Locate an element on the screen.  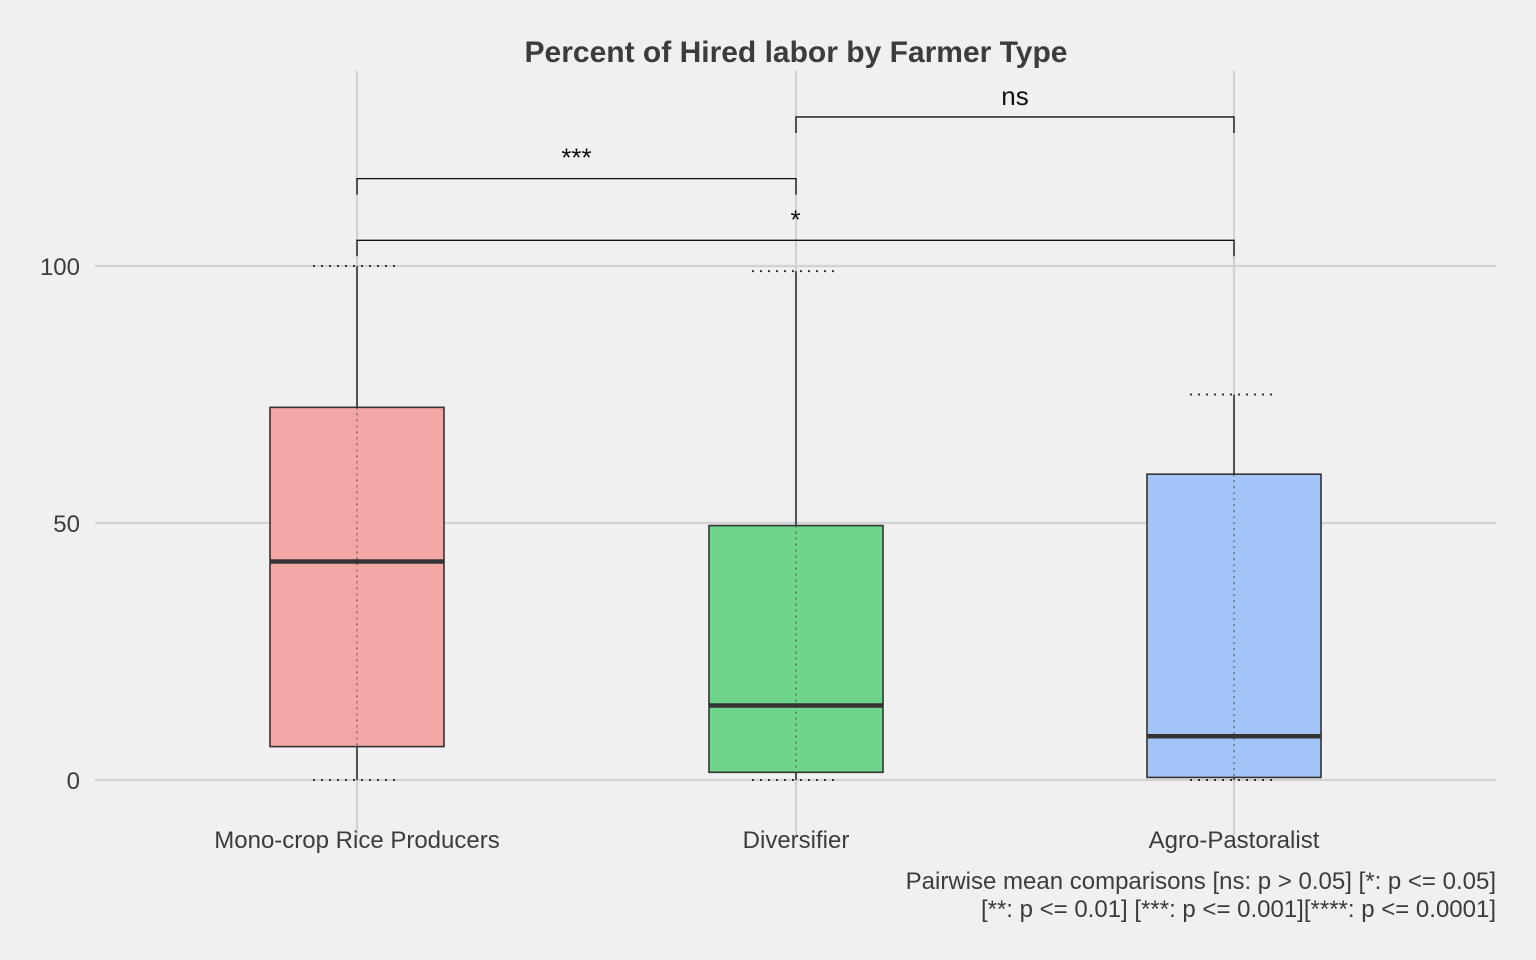
significance-layer: *** ns * is located at coordinates (795, 169).